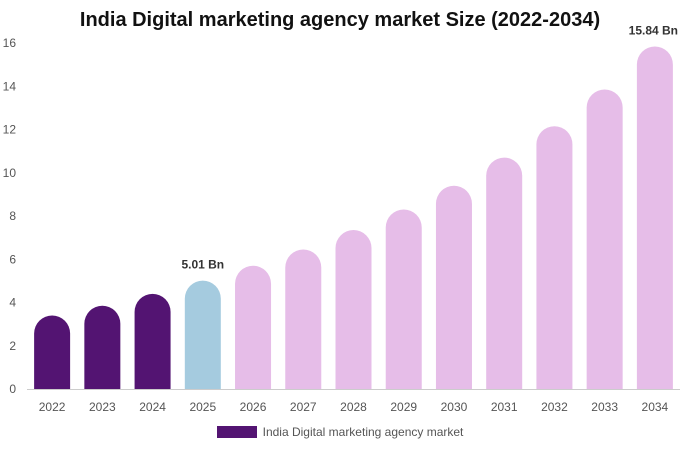 The image size is (680, 450). I want to click on bar-2032, so click(554, 257).